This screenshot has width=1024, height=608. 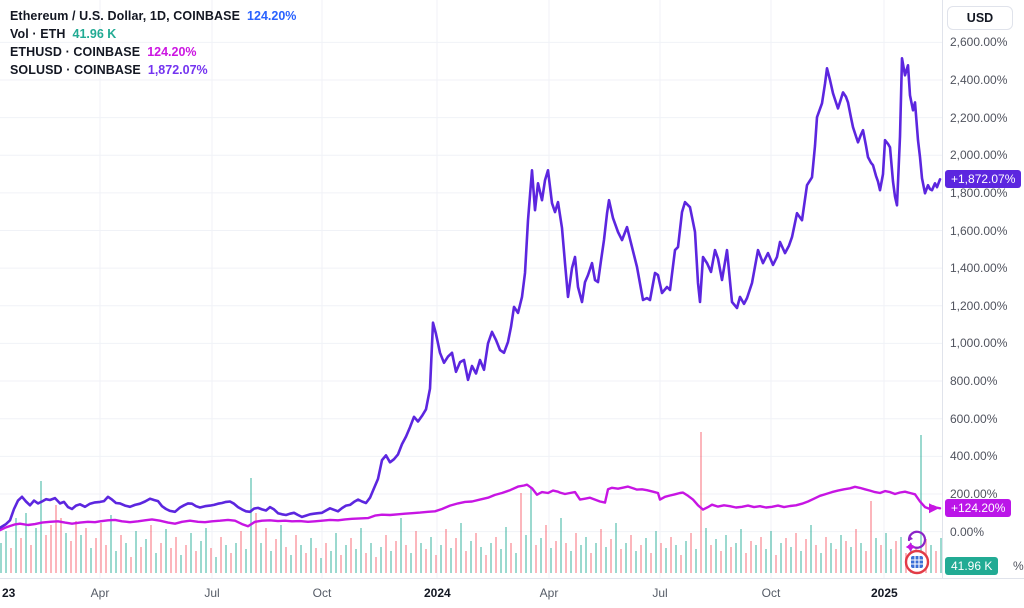 I want to click on volume-value: 41.96 K, so click(x=94, y=34).